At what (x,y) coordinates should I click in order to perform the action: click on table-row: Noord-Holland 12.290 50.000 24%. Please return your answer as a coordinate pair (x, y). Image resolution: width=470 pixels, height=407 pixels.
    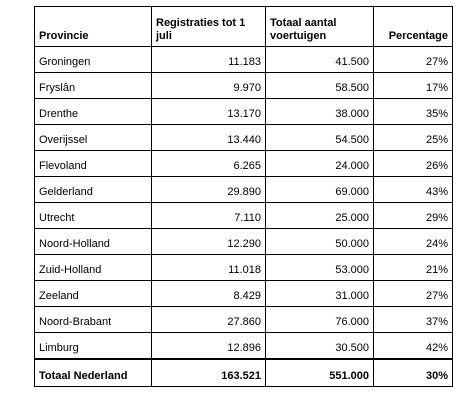
    Looking at the image, I should click on (243, 241).